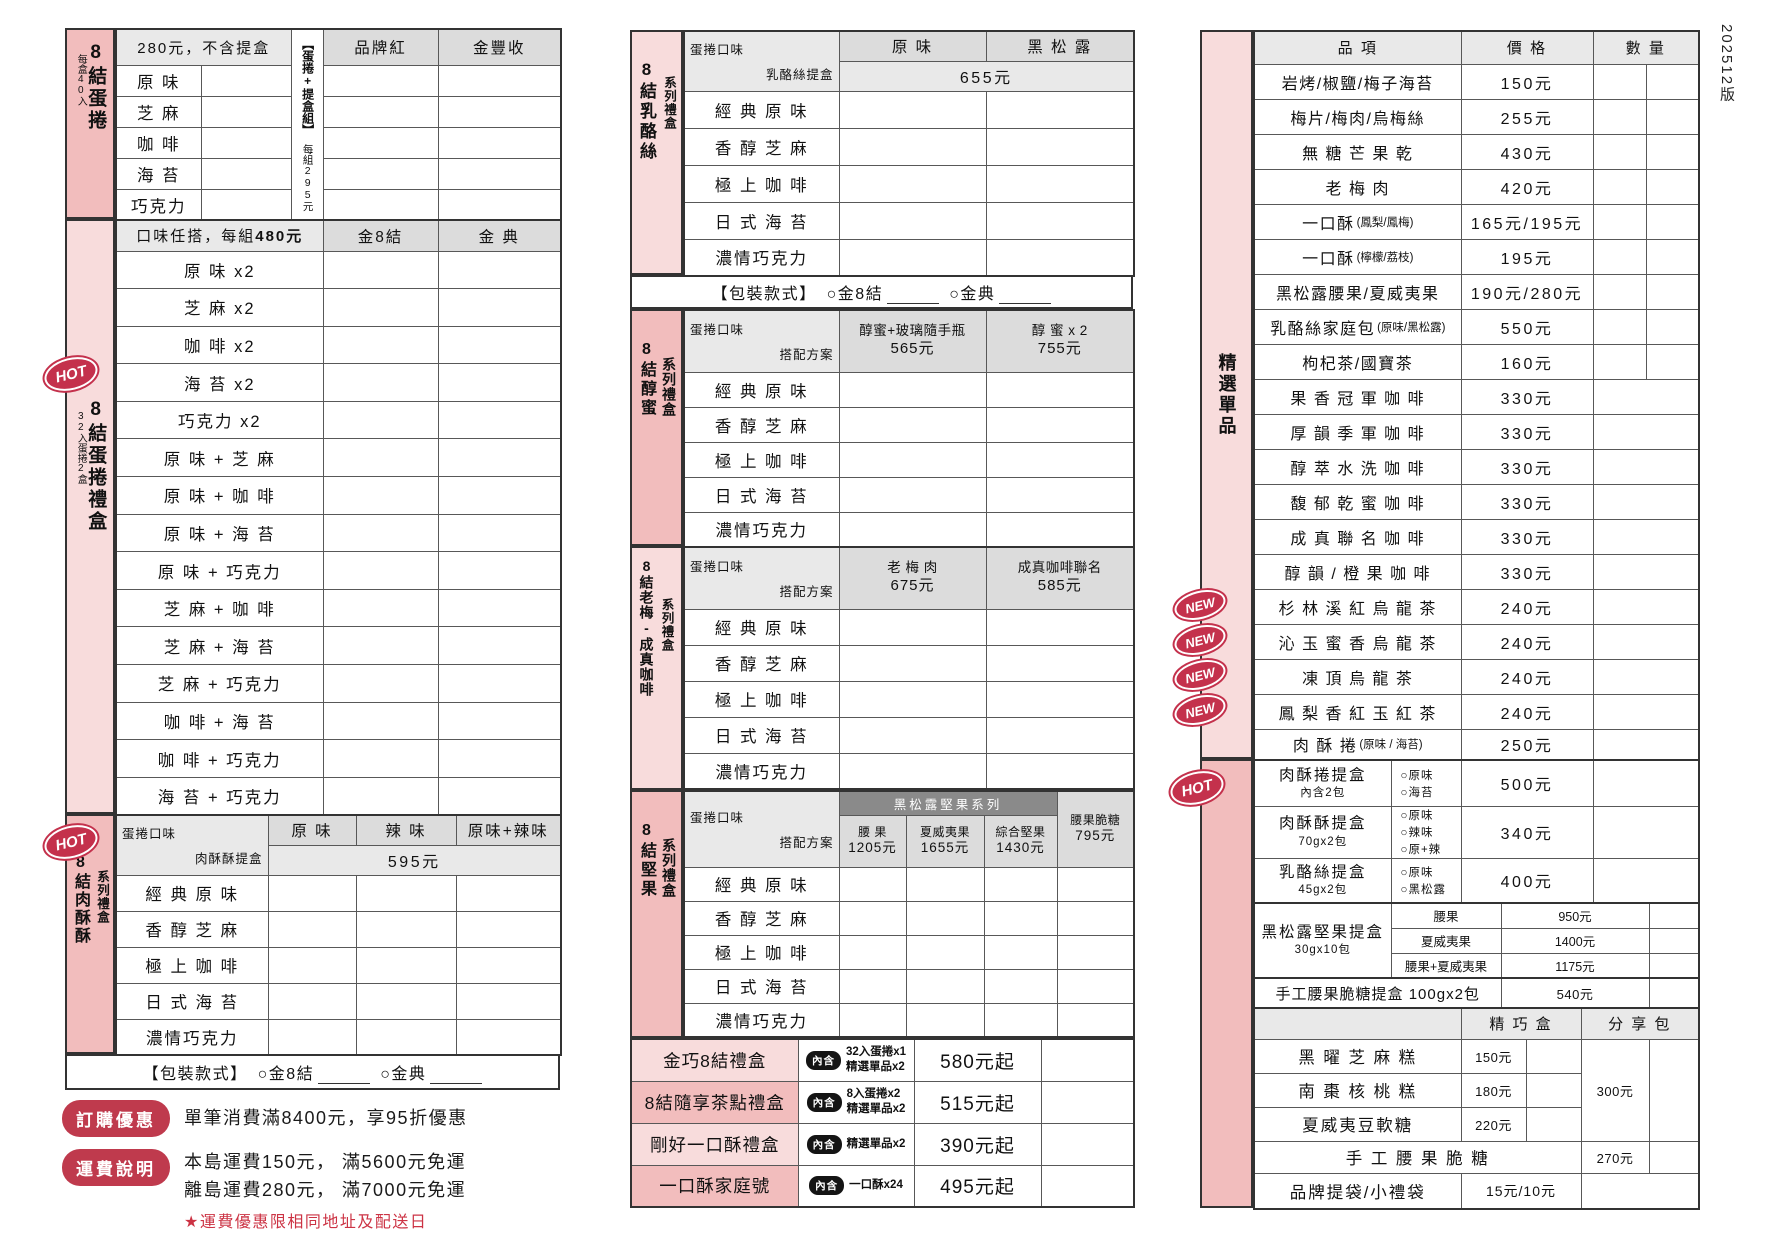  What do you see at coordinates (1423, 889) in the screenshot?
I see `flavor-option: ○黑松露` at bounding box center [1423, 889].